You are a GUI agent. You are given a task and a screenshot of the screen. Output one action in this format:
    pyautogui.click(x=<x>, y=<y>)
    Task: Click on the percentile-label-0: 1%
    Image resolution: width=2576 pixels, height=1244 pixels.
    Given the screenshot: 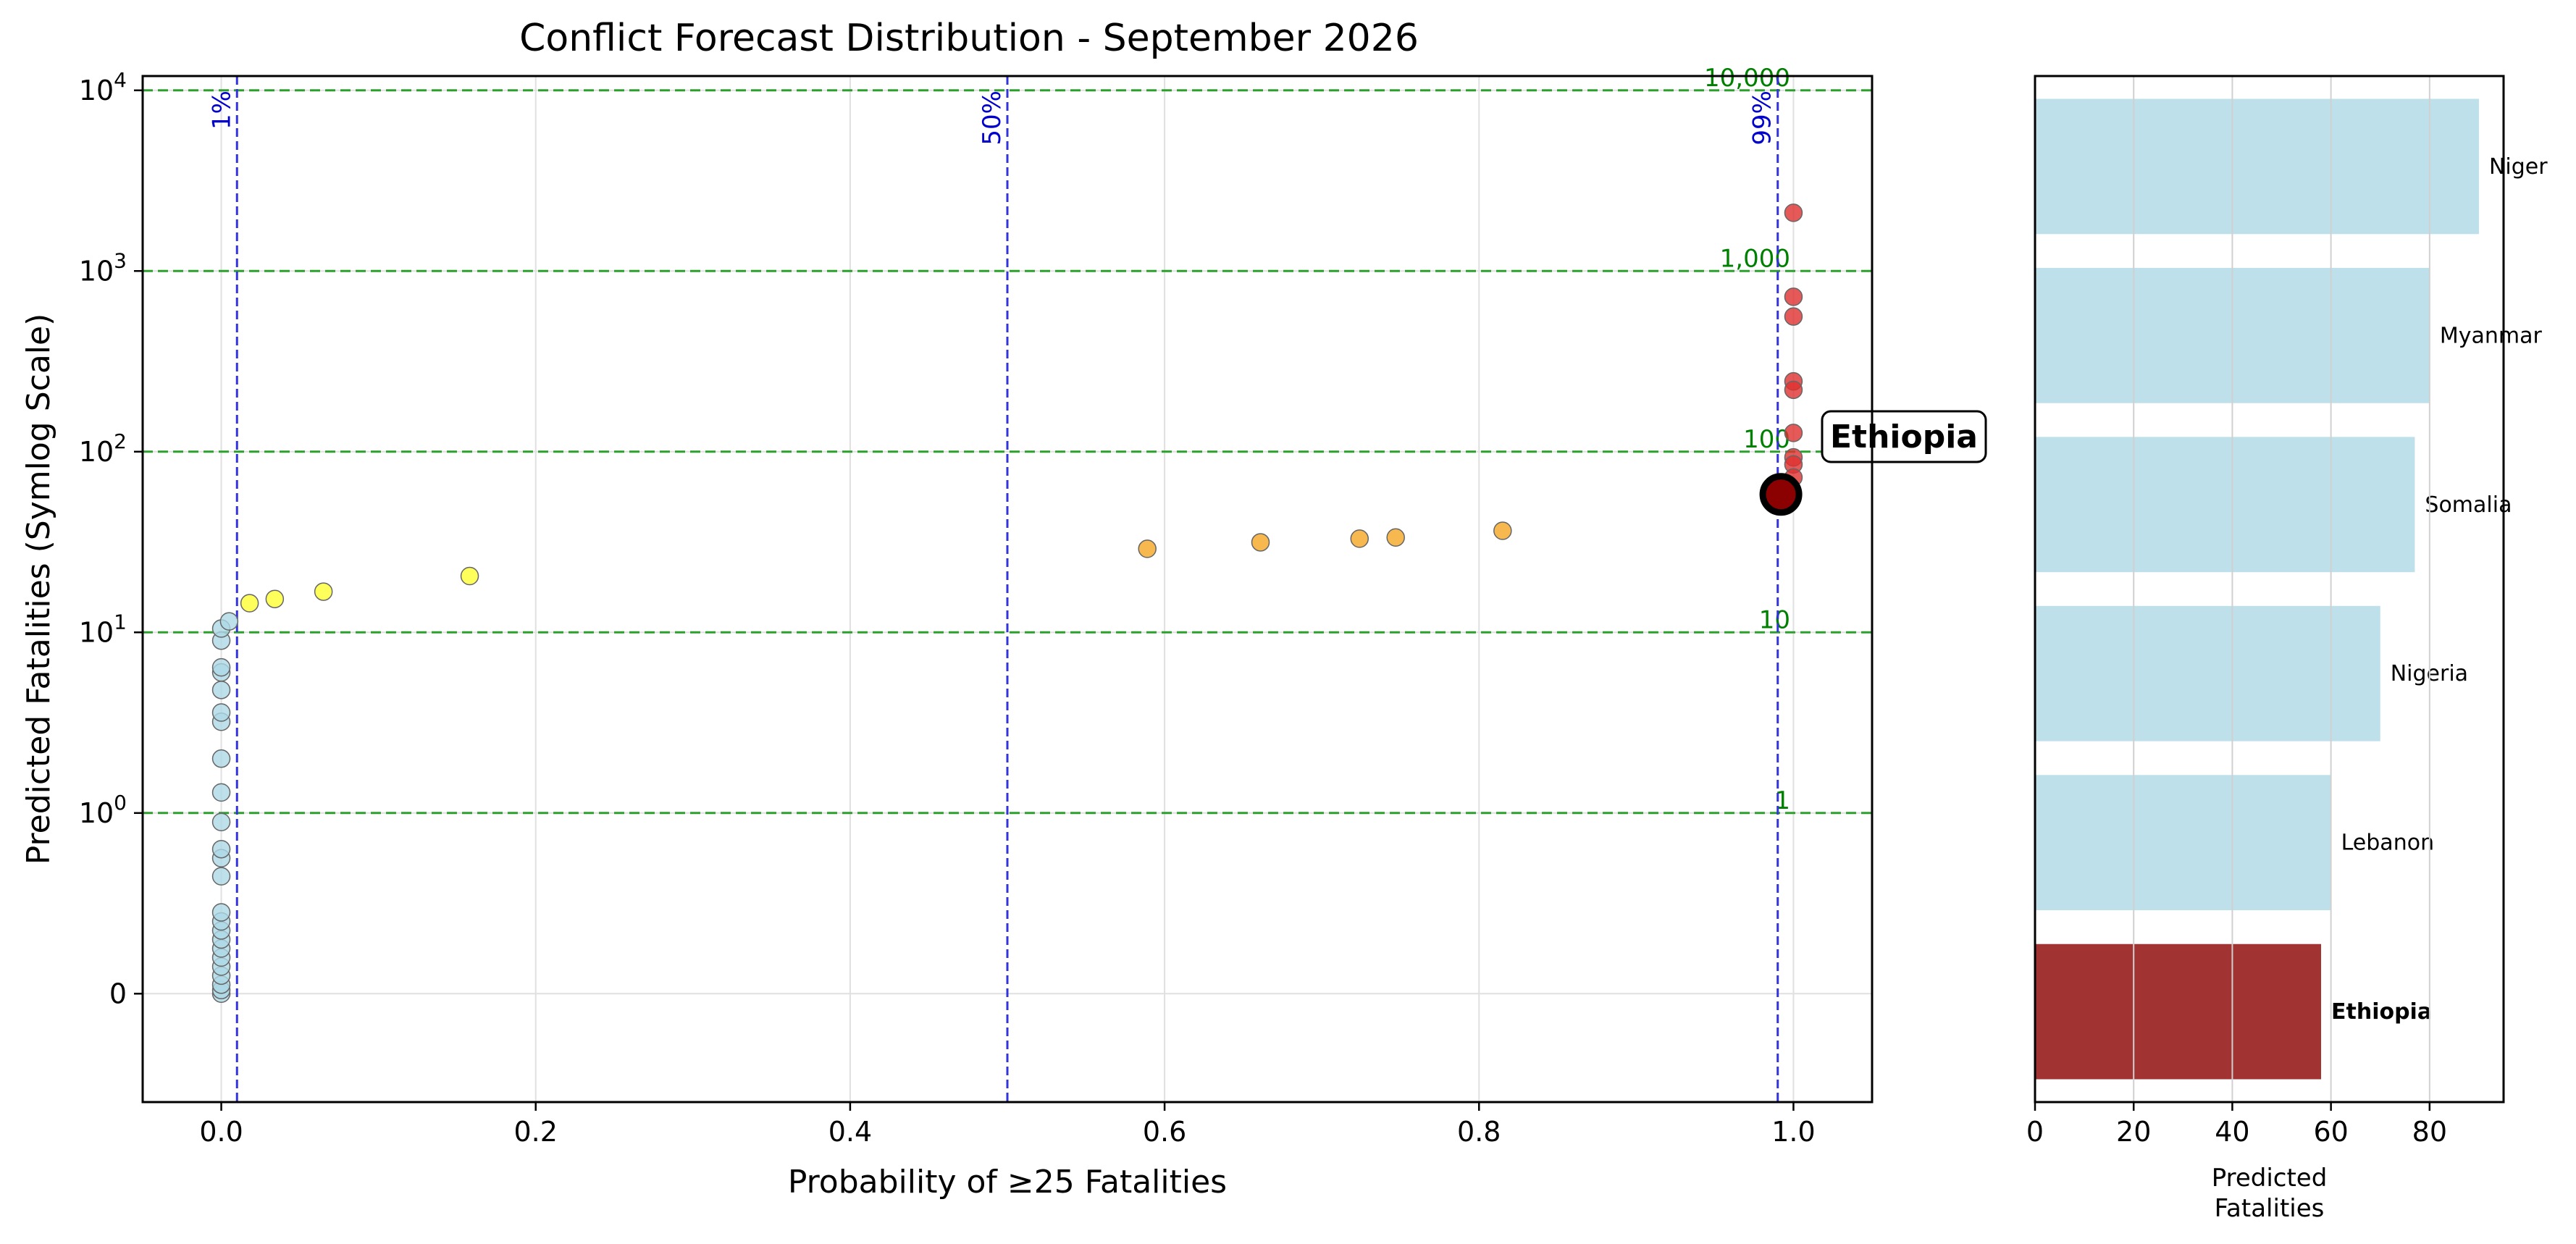 What is the action you would take?
    pyautogui.click(x=221, y=111)
    